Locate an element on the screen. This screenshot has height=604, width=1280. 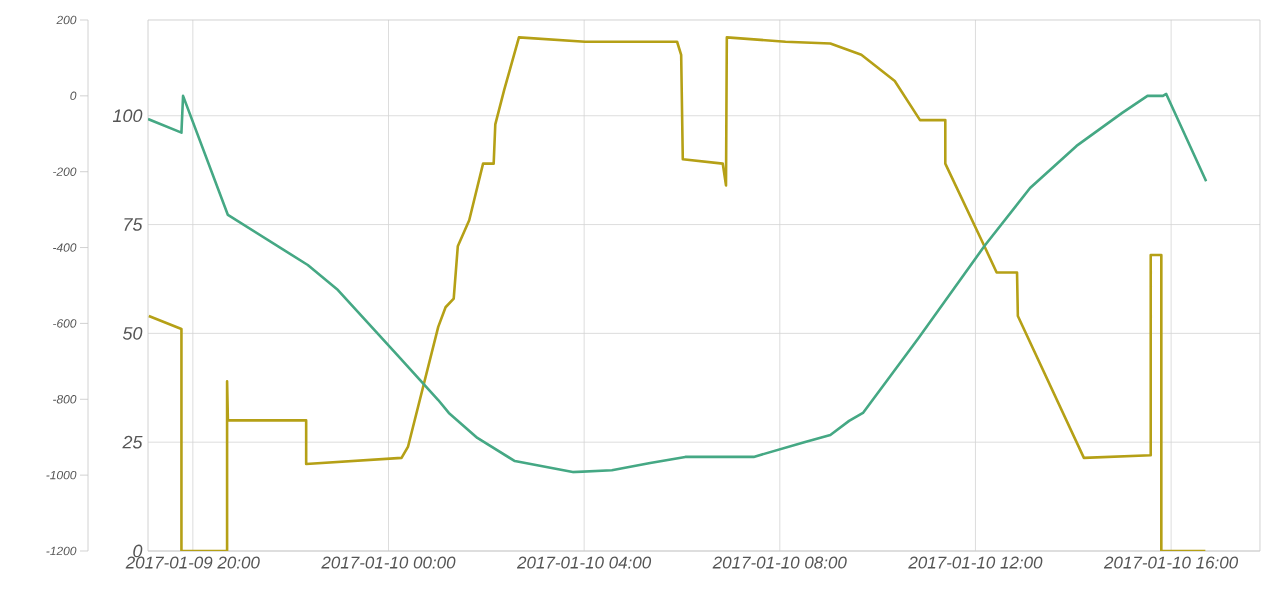
y2-tick-label: 200 is located at coordinates (66, 20).